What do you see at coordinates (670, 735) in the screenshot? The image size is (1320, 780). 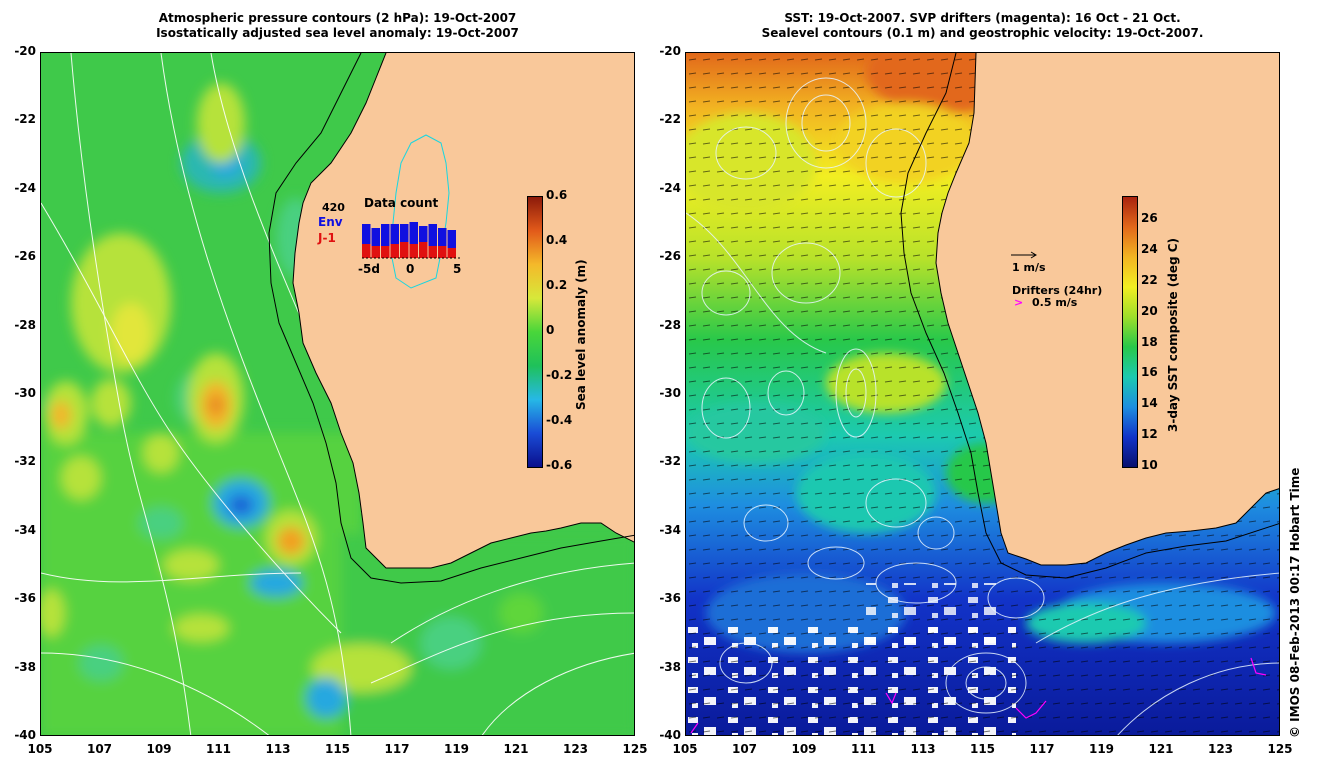 I see `y-tick-label: -40` at bounding box center [670, 735].